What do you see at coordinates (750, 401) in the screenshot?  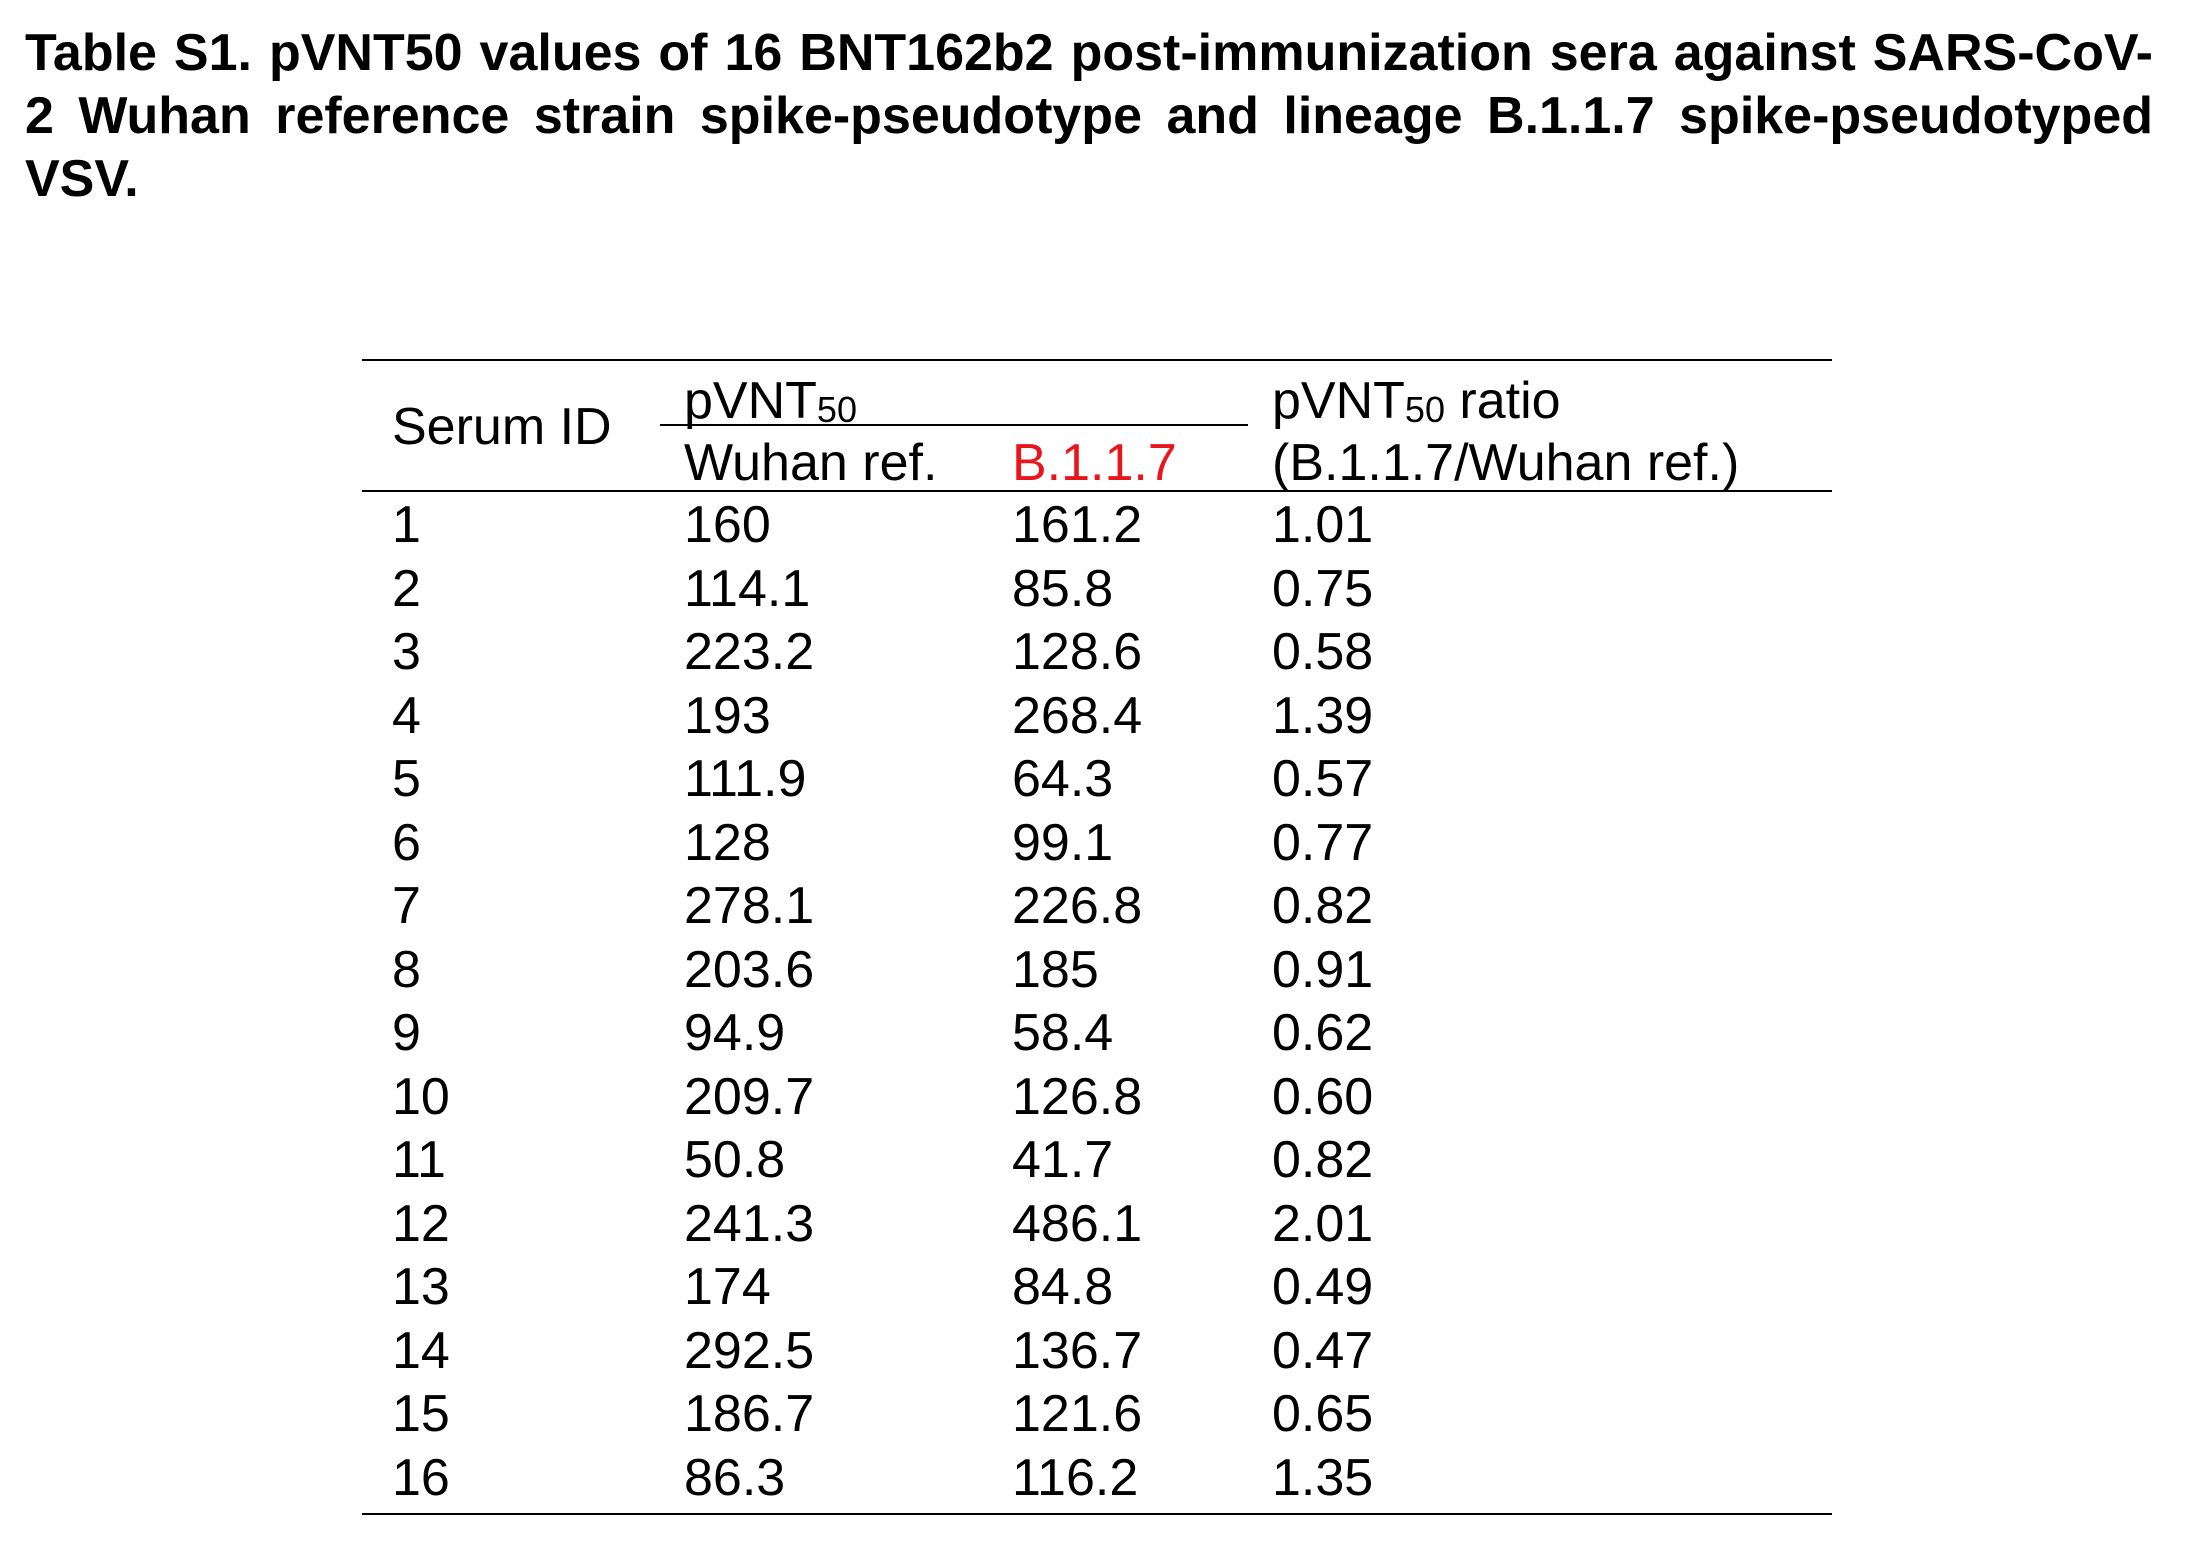 I see `header-pvnt-main: pVNT` at bounding box center [750, 401].